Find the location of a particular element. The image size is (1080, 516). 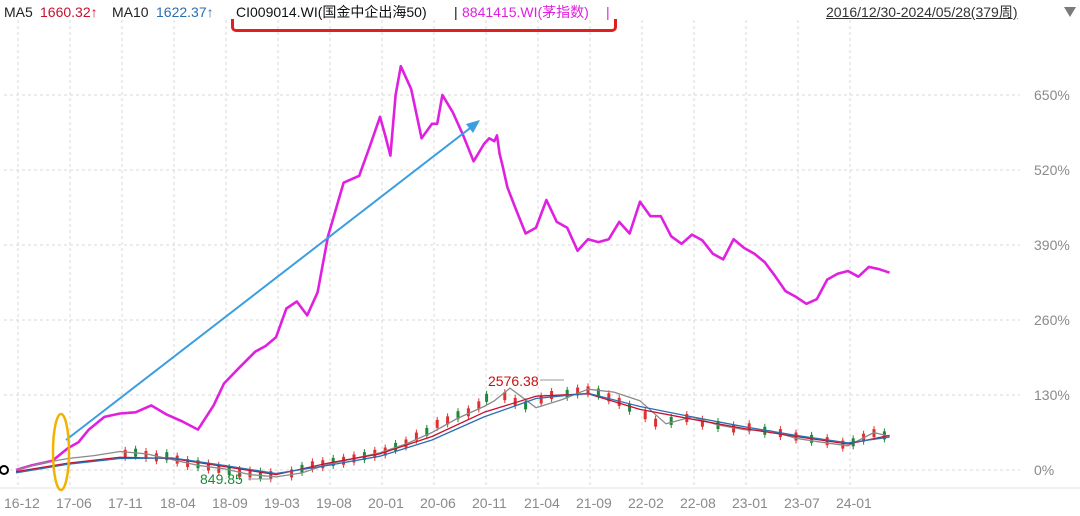

y-tick-label: 650% is located at coordinates (1052, 95).